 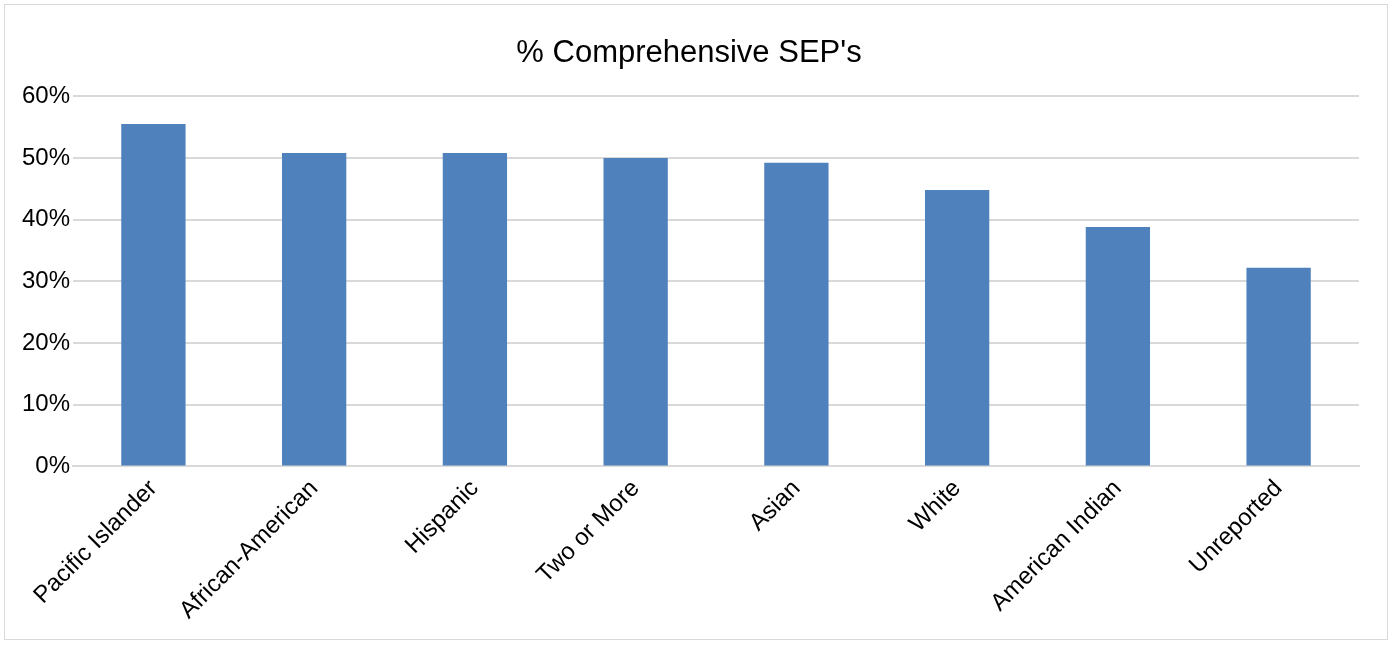 I want to click on y-tick-label: 0%, so click(x=53, y=465).